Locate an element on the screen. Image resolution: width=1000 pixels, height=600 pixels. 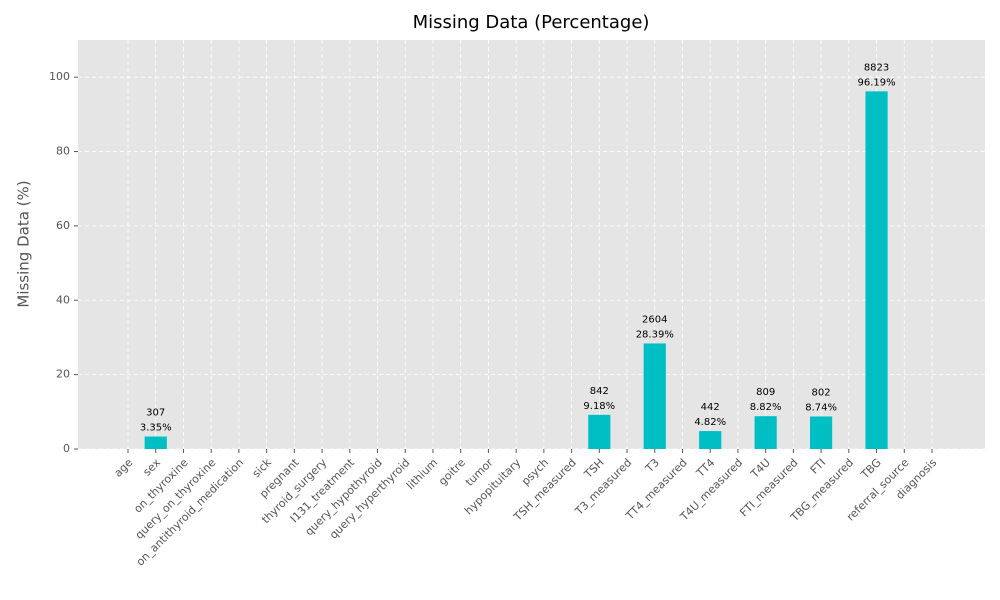
chart-title: Missing Data (Percentage) is located at coordinates (531, 22).